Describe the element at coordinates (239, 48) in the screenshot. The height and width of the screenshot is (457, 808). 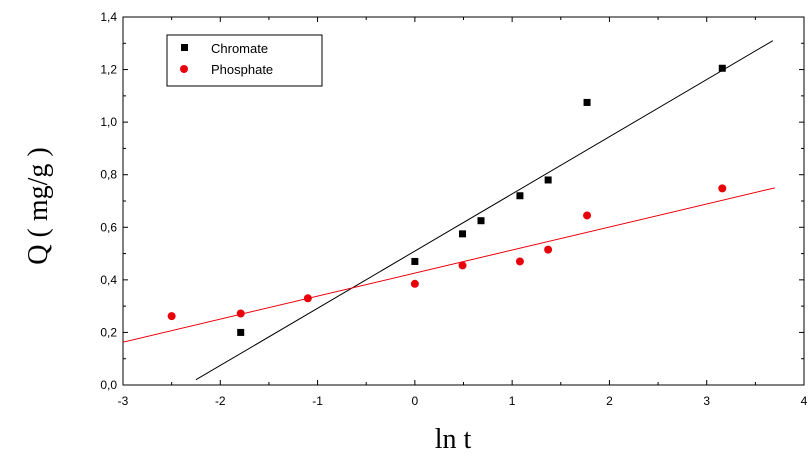
I see `legend-label-chromate: Chromate` at that location.